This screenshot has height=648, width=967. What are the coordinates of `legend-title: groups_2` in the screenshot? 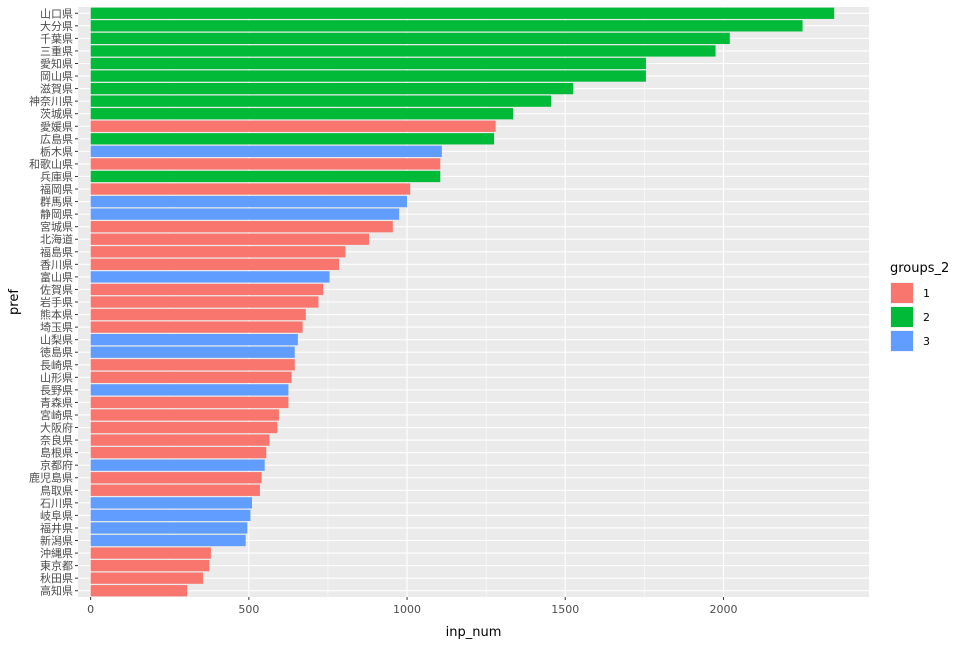 It's located at (919, 268).